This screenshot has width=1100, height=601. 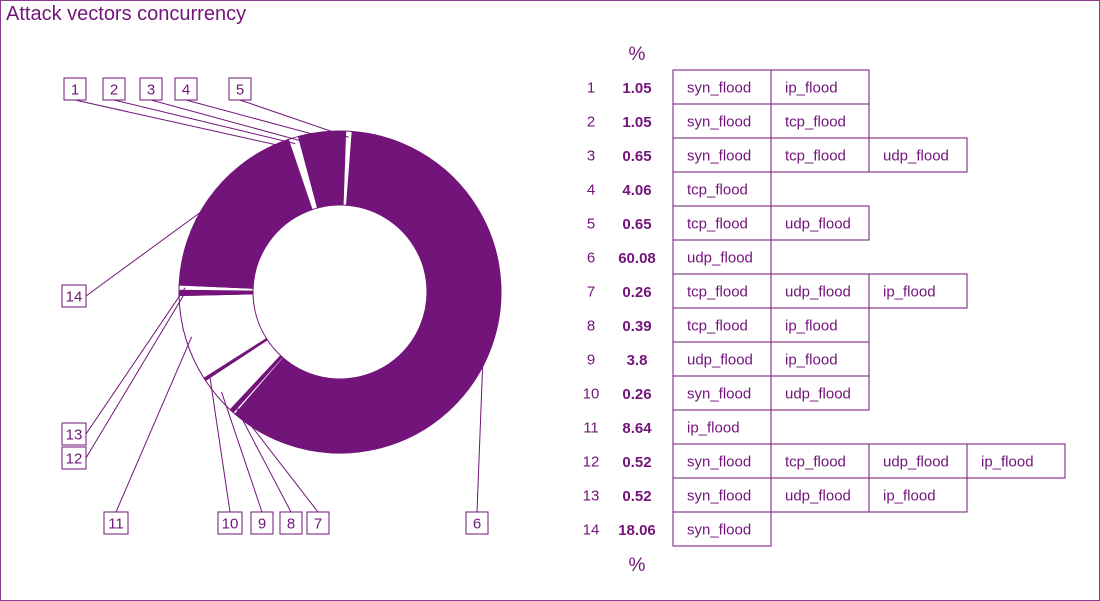 What do you see at coordinates (126, 14) in the screenshot?
I see `chart-title: Attack vectors concurrency` at bounding box center [126, 14].